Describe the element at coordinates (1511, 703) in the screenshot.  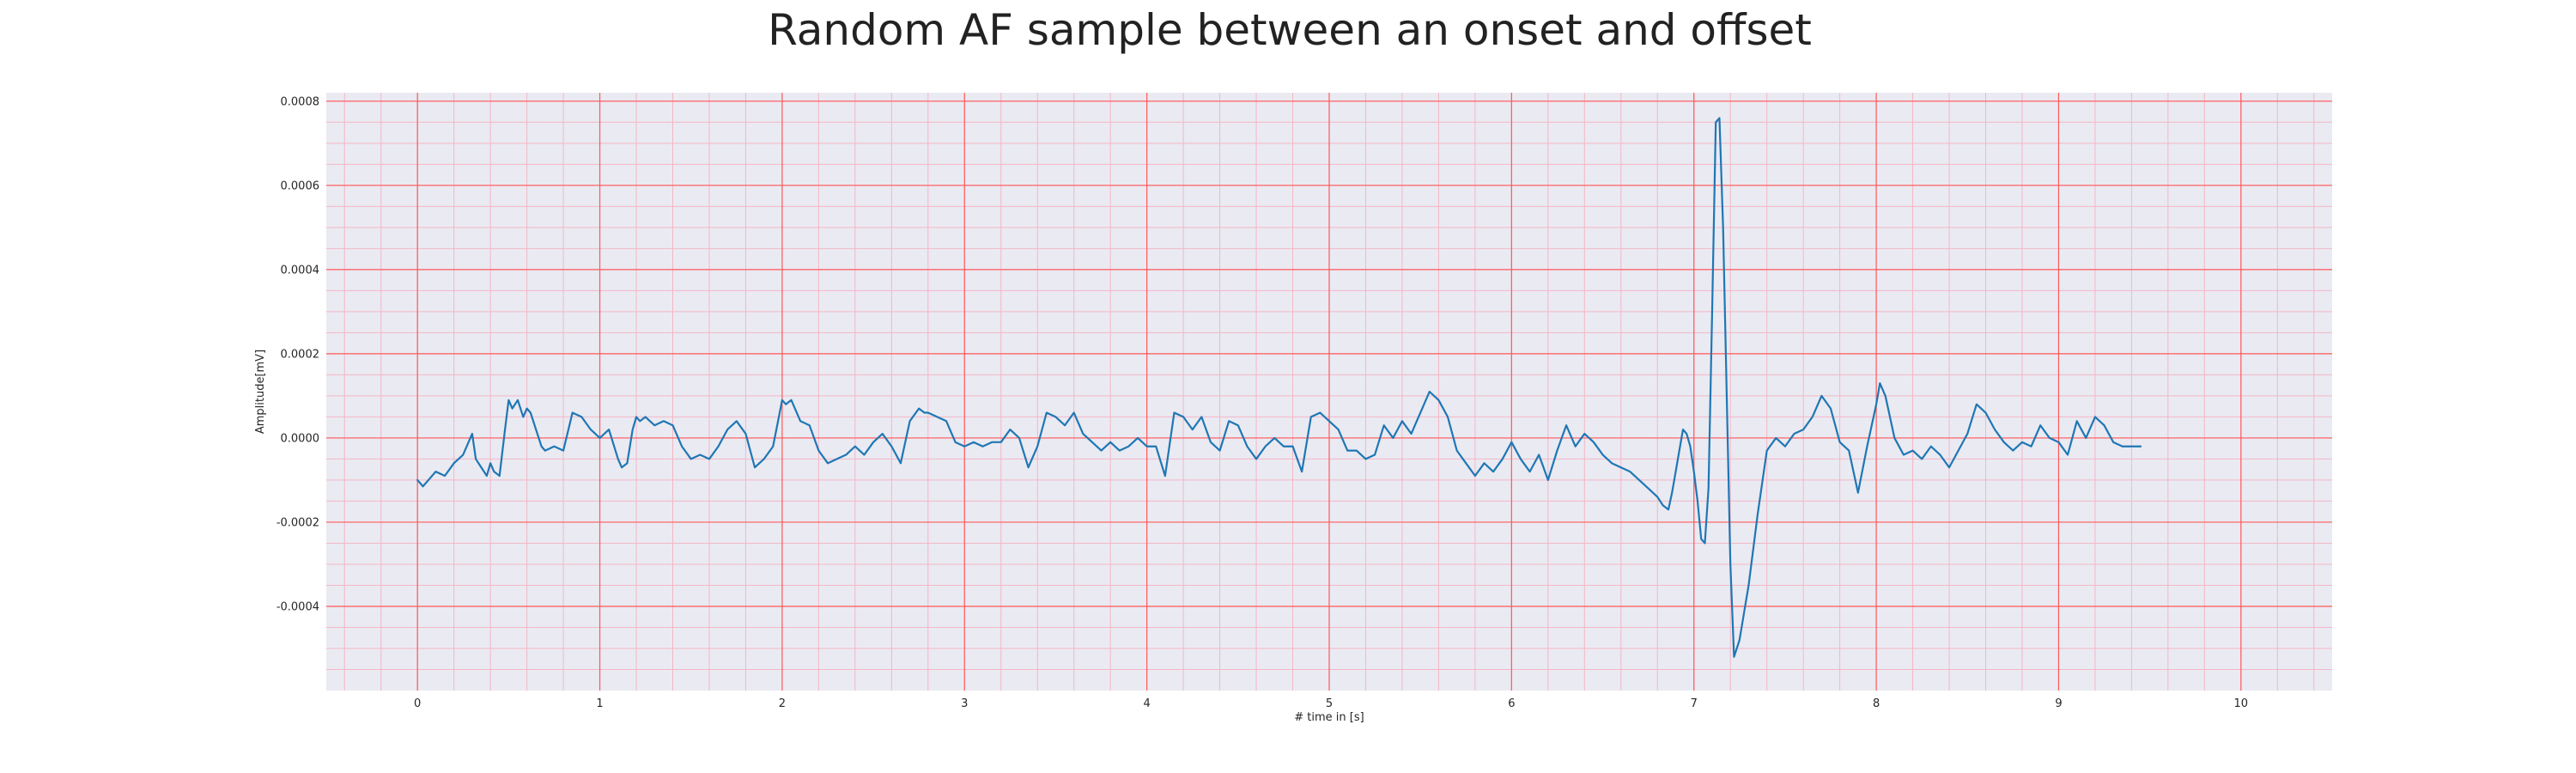
I see `x-tick-label: 6` at that location.